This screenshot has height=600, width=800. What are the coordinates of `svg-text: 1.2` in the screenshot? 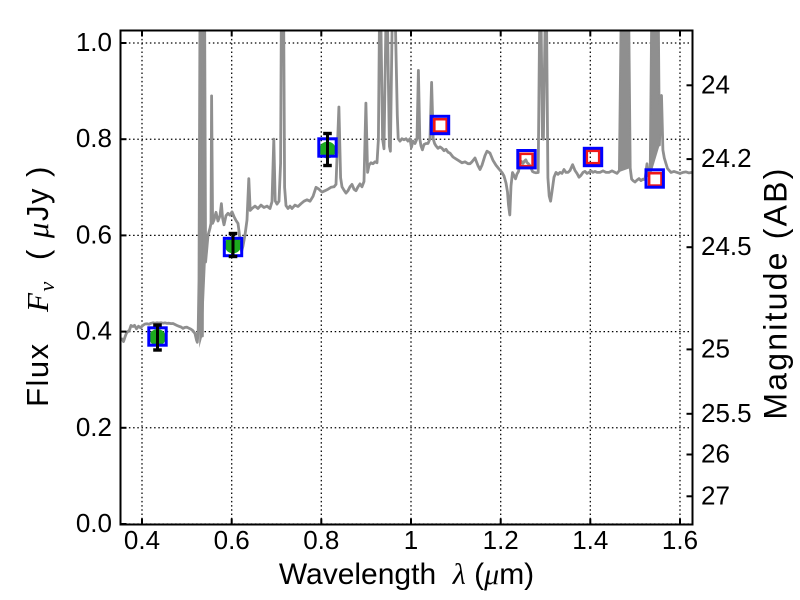 It's located at (501, 540).